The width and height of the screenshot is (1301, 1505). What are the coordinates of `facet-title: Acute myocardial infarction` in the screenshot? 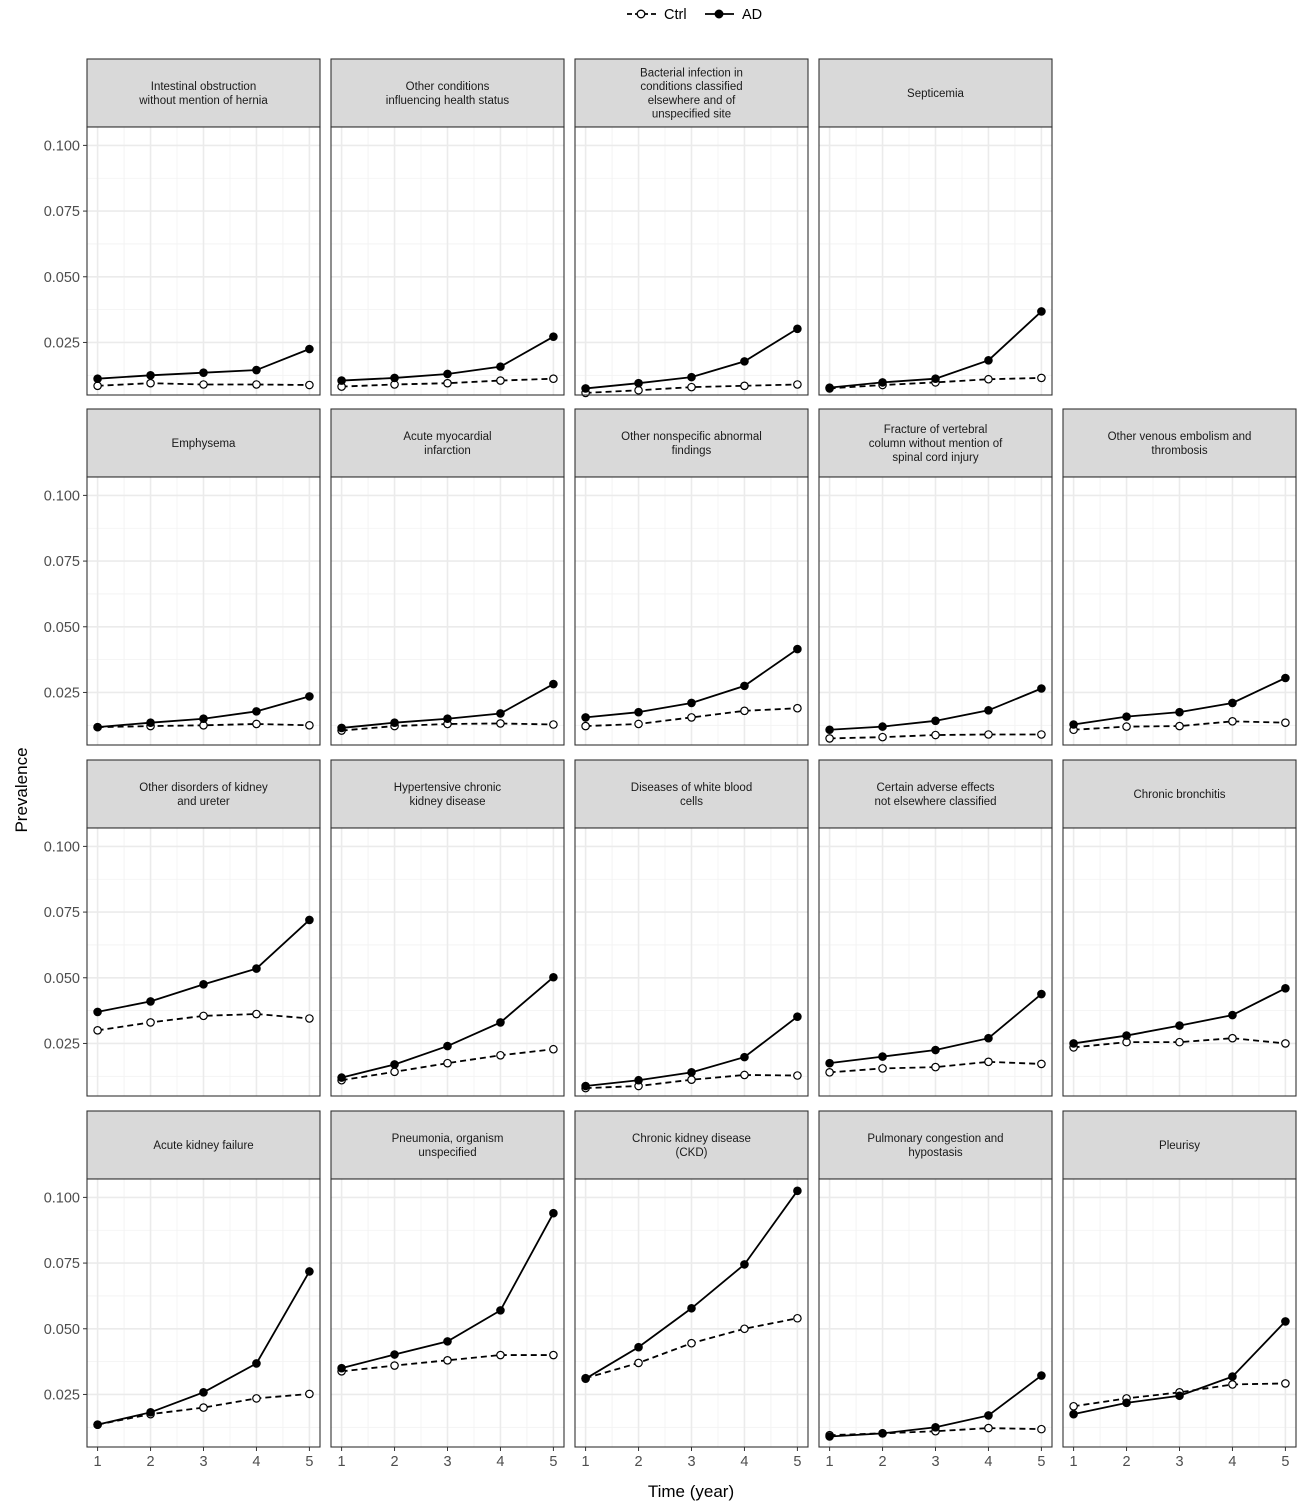 It's located at (447, 444).